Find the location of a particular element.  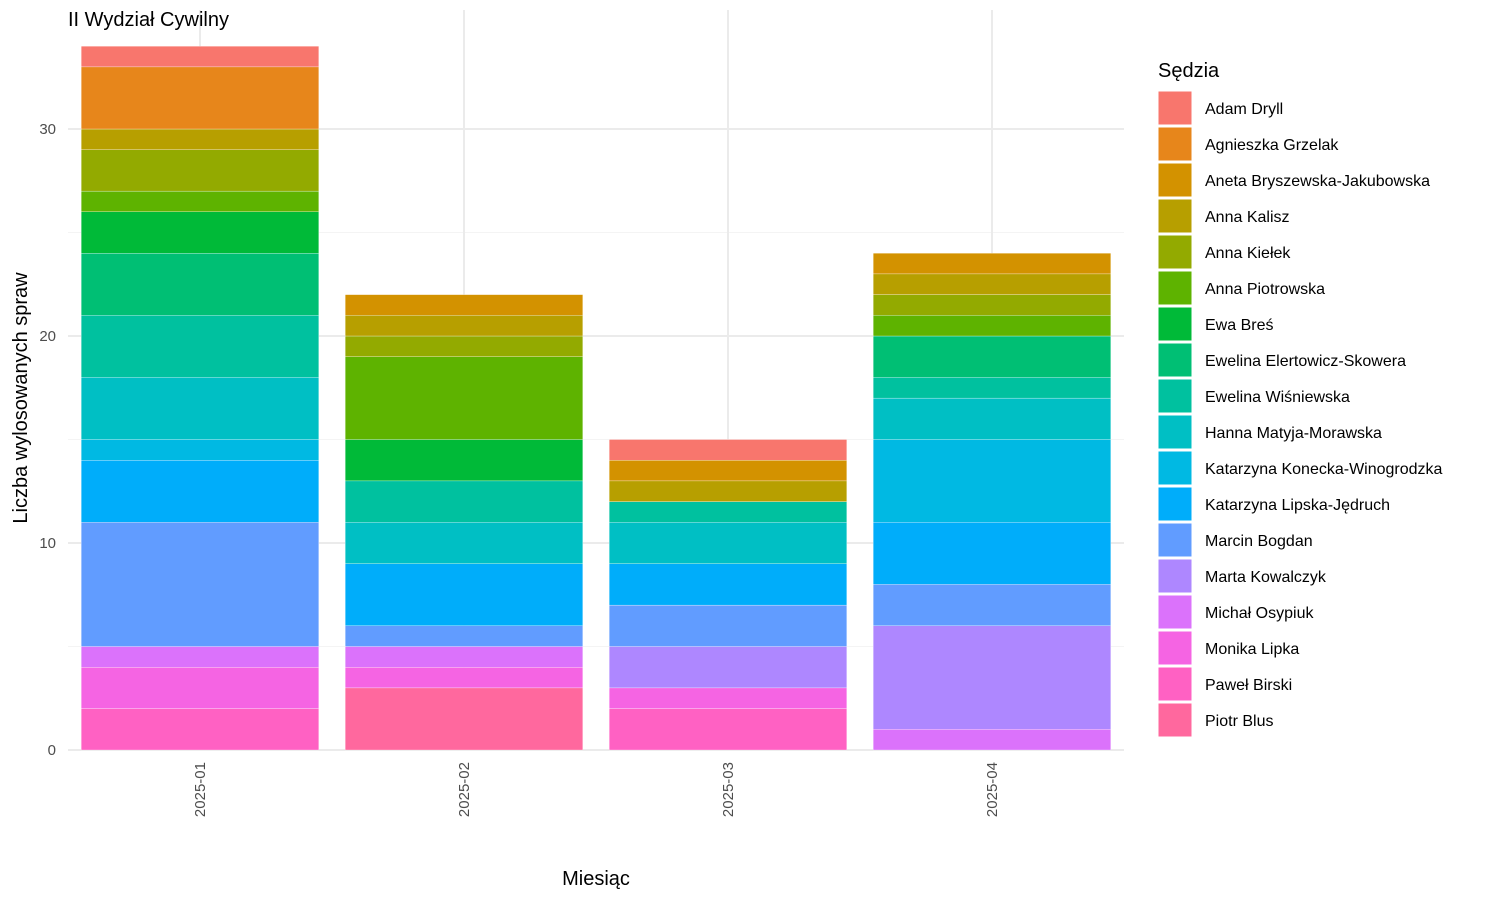

bar-segment-2025-01-hanna-matyja-morawska is located at coordinates (200, 408).